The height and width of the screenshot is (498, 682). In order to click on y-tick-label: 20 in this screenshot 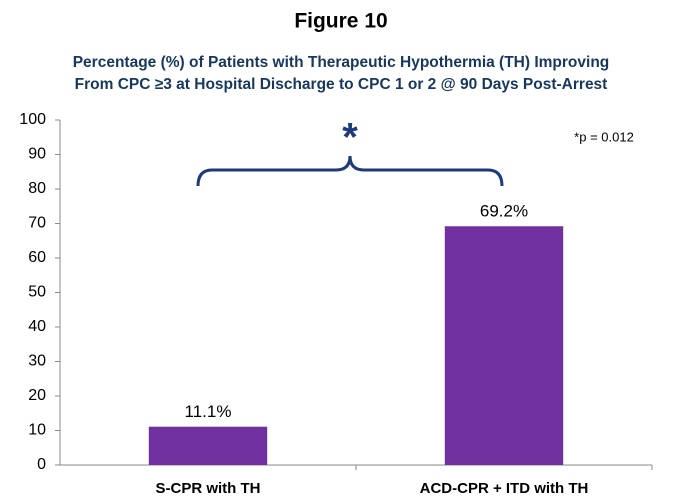, I will do `click(37, 395)`.